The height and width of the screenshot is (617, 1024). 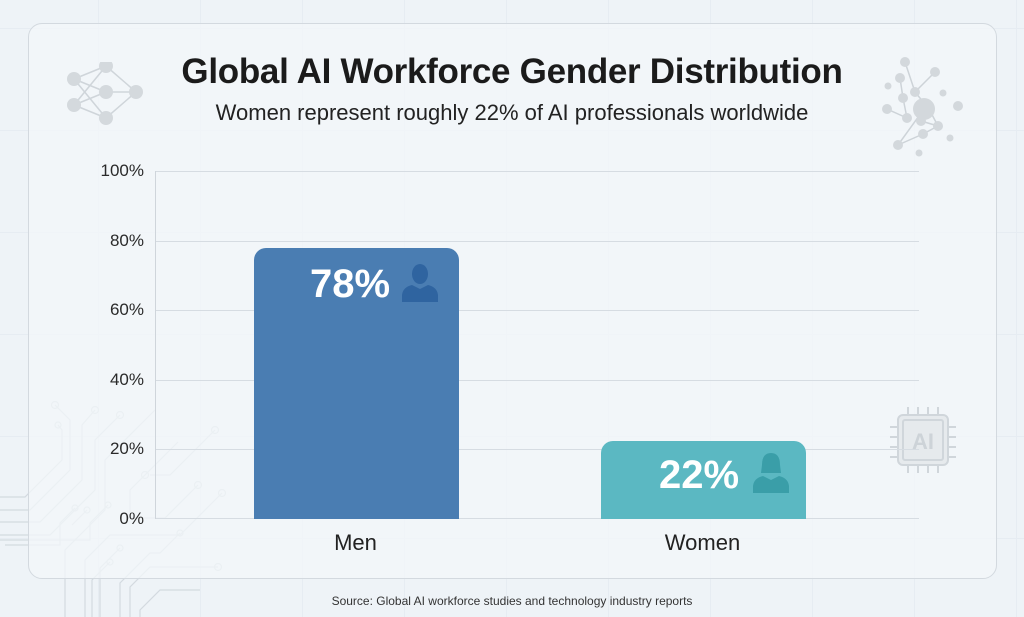 What do you see at coordinates (126, 309) in the screenshot?
I see `y-tick-60: 60%` at bounding box center [126, 309].